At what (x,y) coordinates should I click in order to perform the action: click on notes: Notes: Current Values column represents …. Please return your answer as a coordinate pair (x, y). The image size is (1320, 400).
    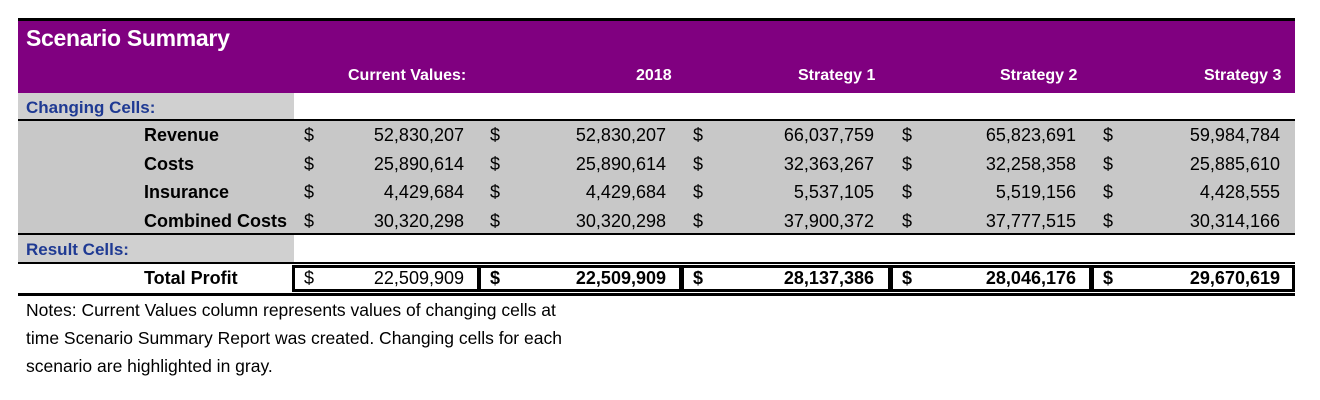
    Looking at the image, I should click on (346, 338).